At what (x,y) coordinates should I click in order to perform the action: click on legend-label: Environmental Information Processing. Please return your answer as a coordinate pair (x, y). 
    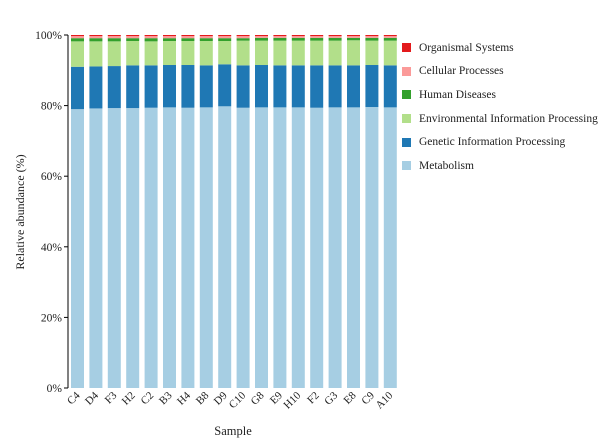
    Looking at the image, I should click on (508, 118).